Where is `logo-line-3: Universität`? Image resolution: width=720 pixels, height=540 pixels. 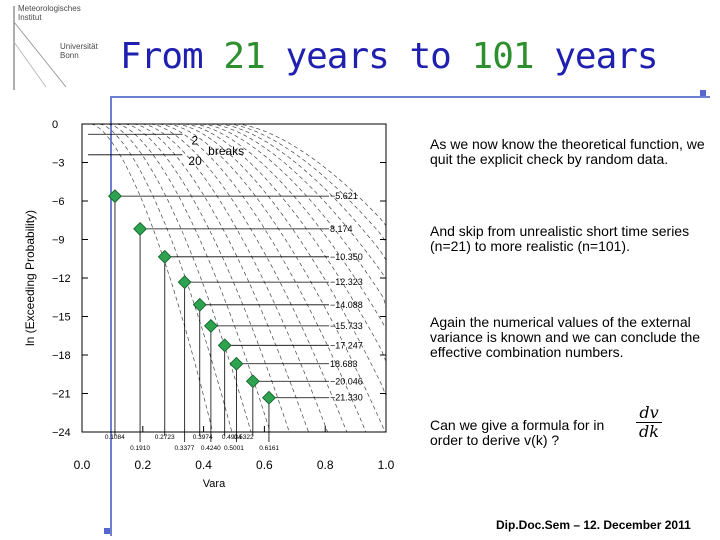
logo-line-3: Universität is located at coordinates (79, 46).